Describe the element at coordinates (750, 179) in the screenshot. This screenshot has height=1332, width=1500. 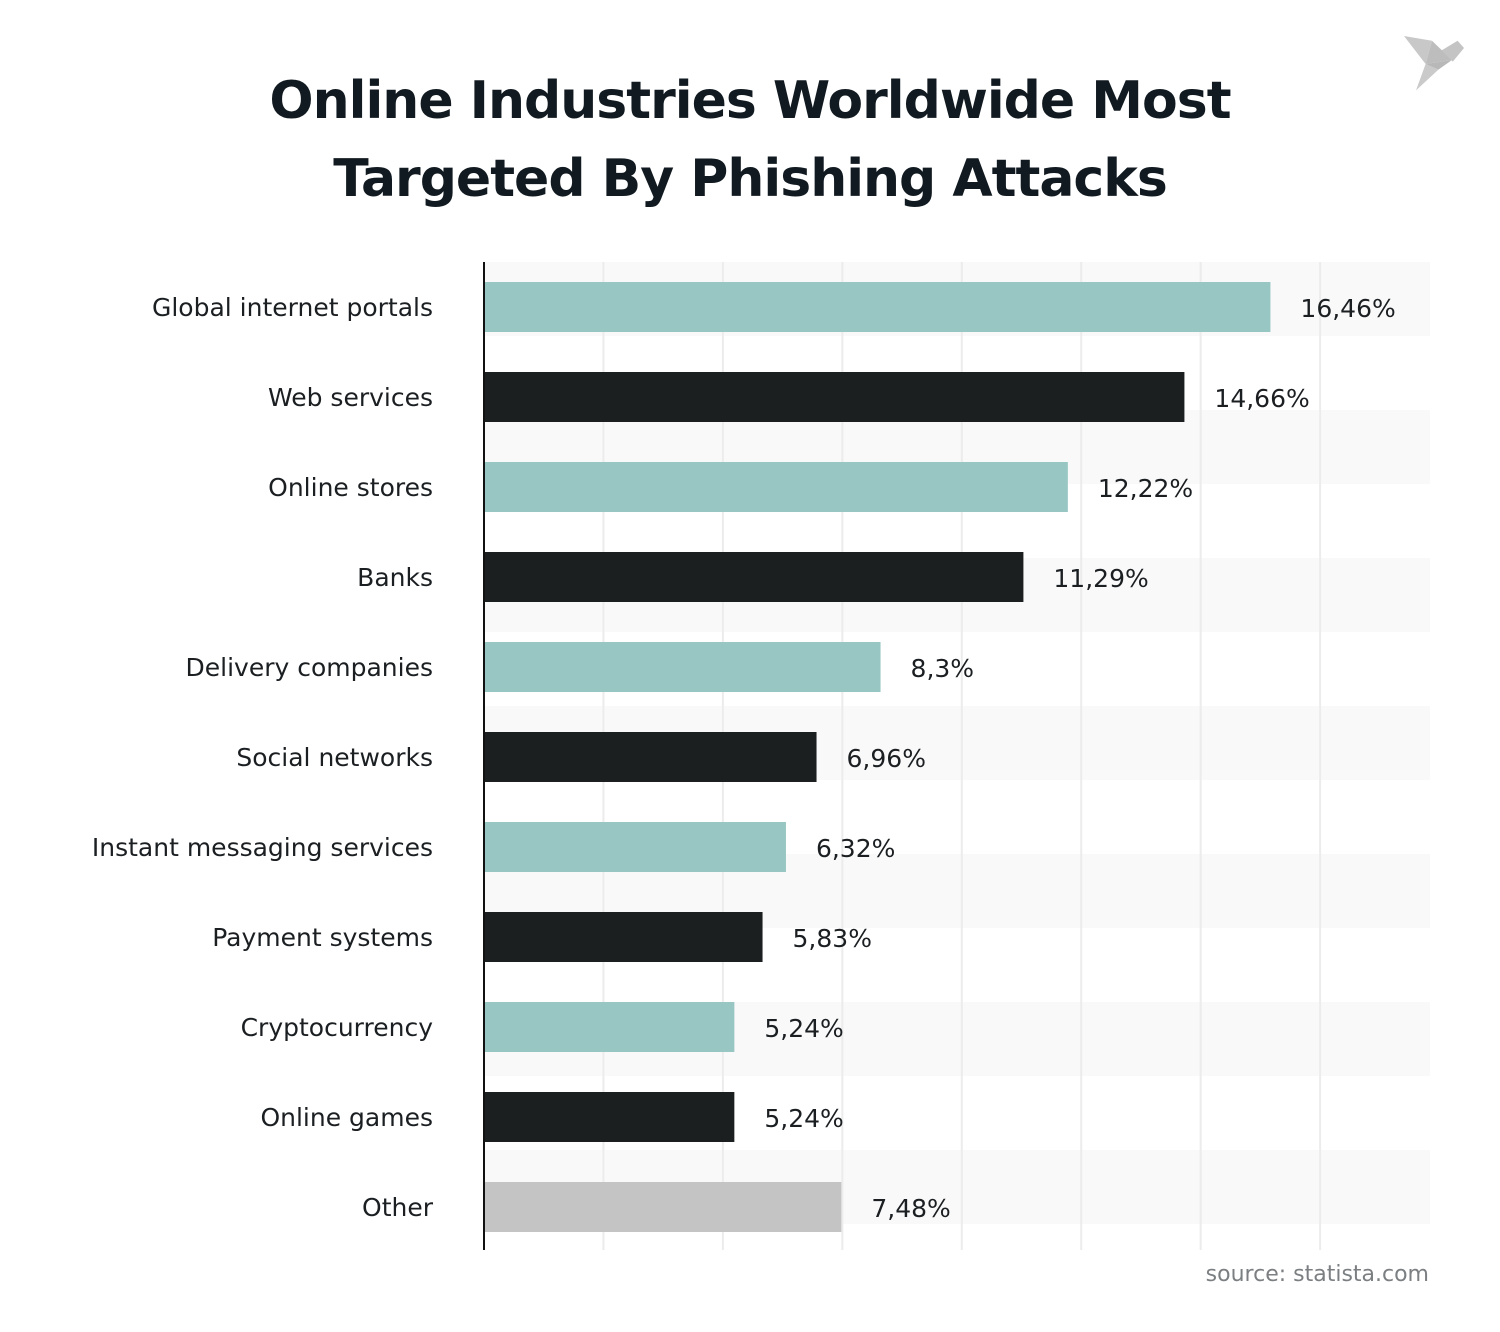
I see `title-line-2: Targeted By Phishing Attacks` at that location.